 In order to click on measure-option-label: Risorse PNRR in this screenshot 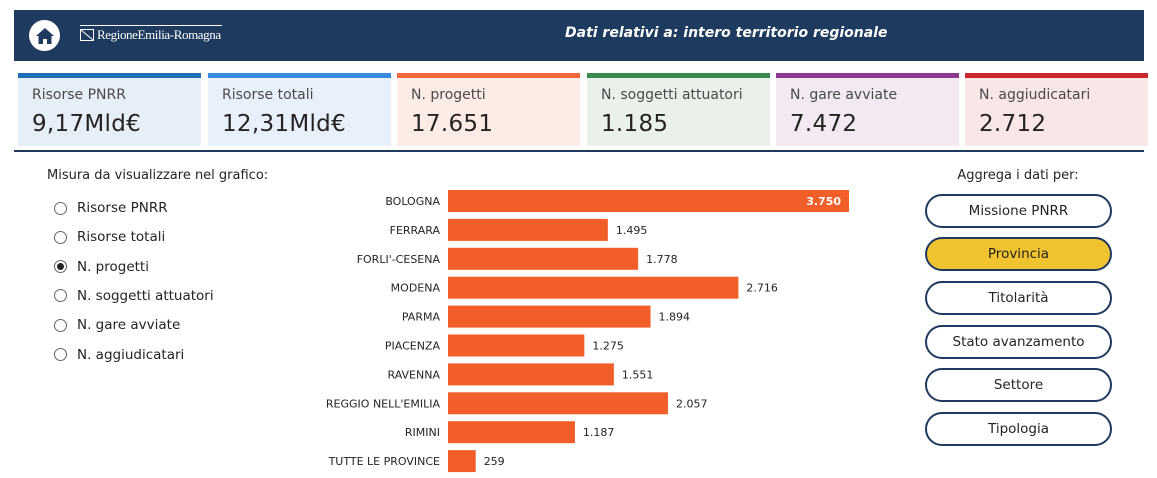, I will do `click(122, 208)`.